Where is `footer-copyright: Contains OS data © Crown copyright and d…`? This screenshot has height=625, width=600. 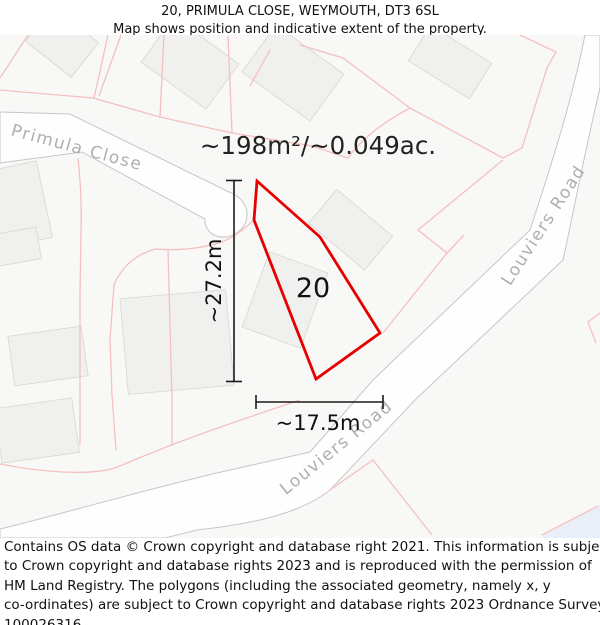 footer-copyright: Contains OS data © Crown copyright and d… is located at coordinates (302, 581).